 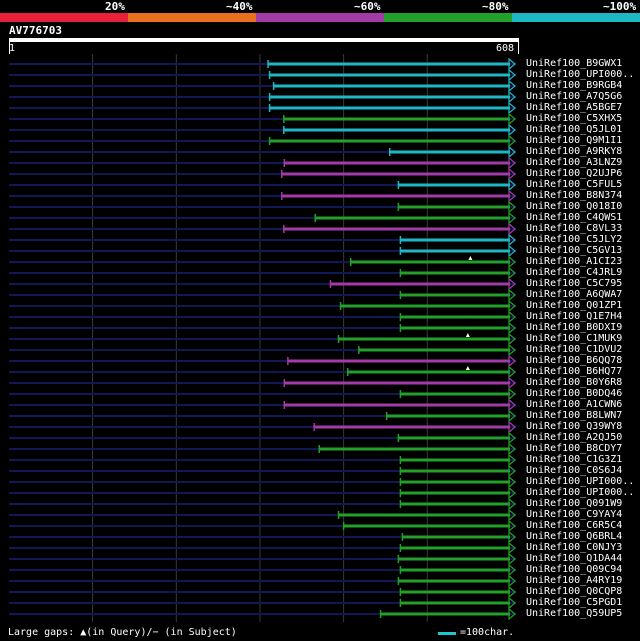 I want to click on ruler-start-label: 1, so click(x=12, y=48).